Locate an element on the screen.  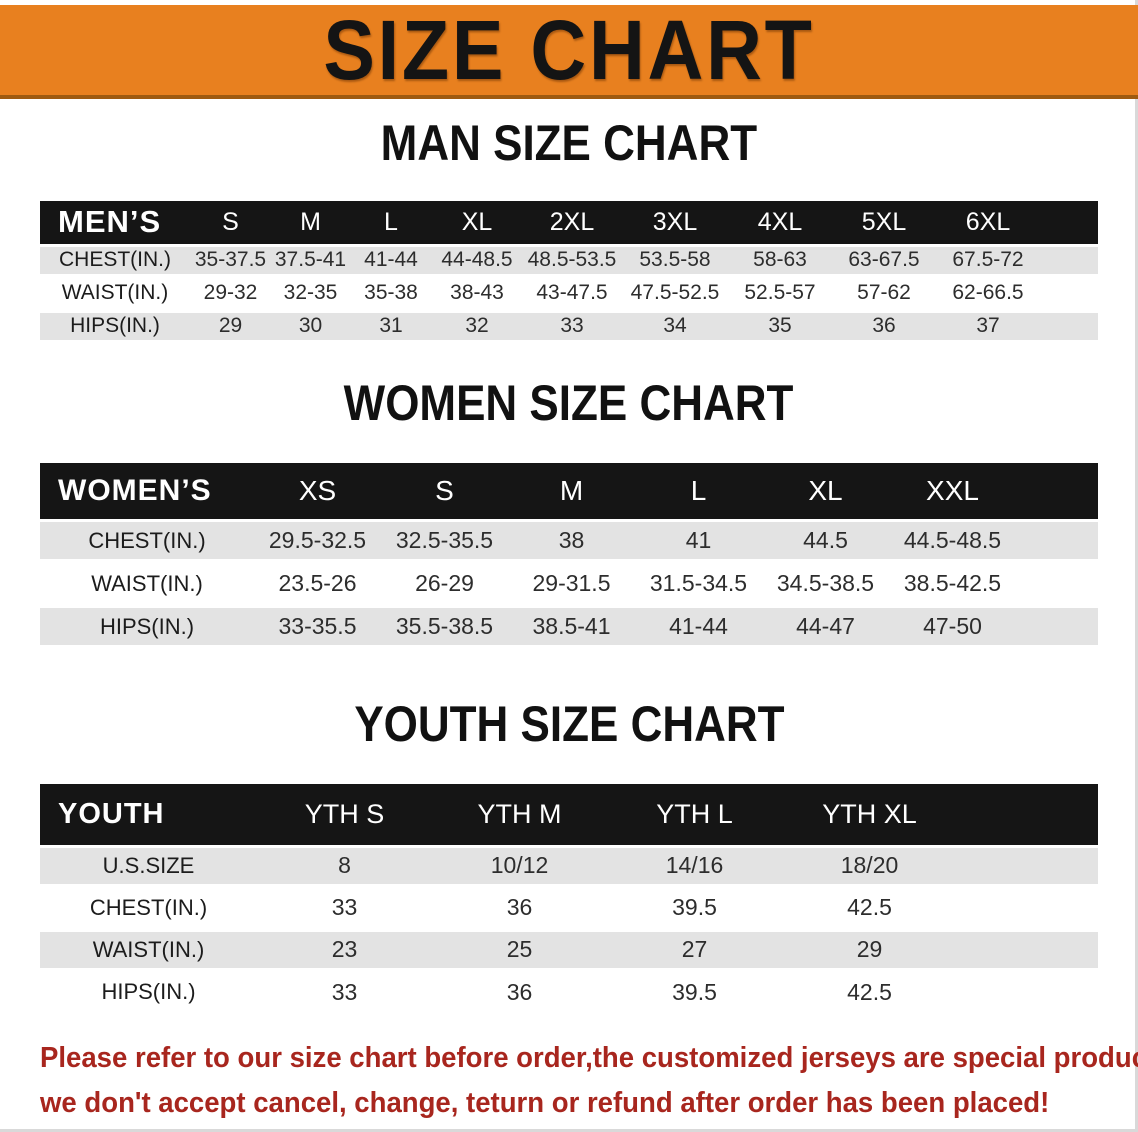
cell-value: 42.5 is located at coordinates (869, 907).